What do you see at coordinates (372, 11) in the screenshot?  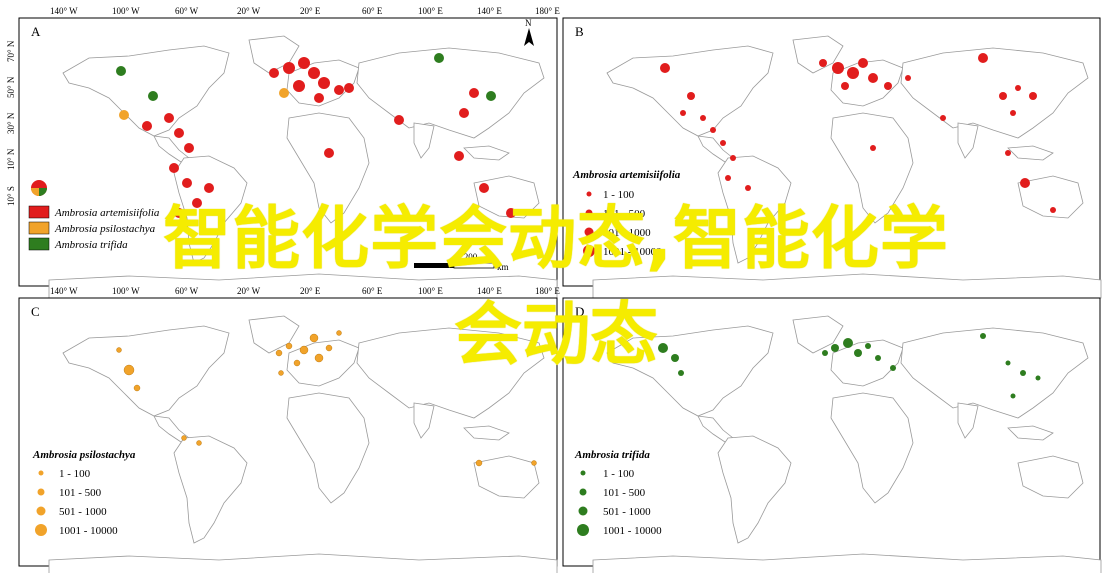 I see `lon-label: 60° E` at bounding box center [372, 11].